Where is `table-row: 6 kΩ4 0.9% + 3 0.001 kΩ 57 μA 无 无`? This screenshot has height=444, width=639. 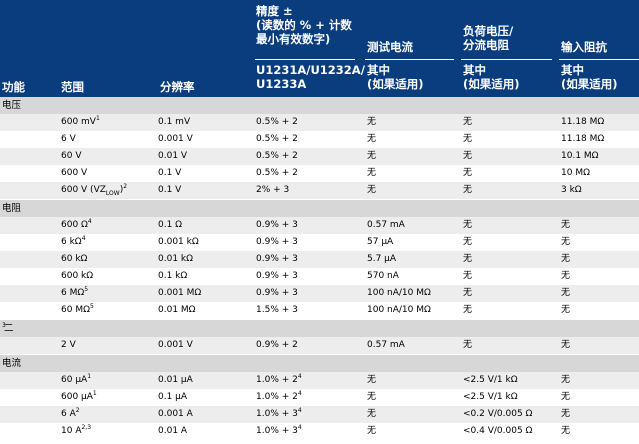 table-row: 6 kΩ4 0.9% + 3 0.001 kΩ 57 μA 无 无 is located at coordinates (319, 242).